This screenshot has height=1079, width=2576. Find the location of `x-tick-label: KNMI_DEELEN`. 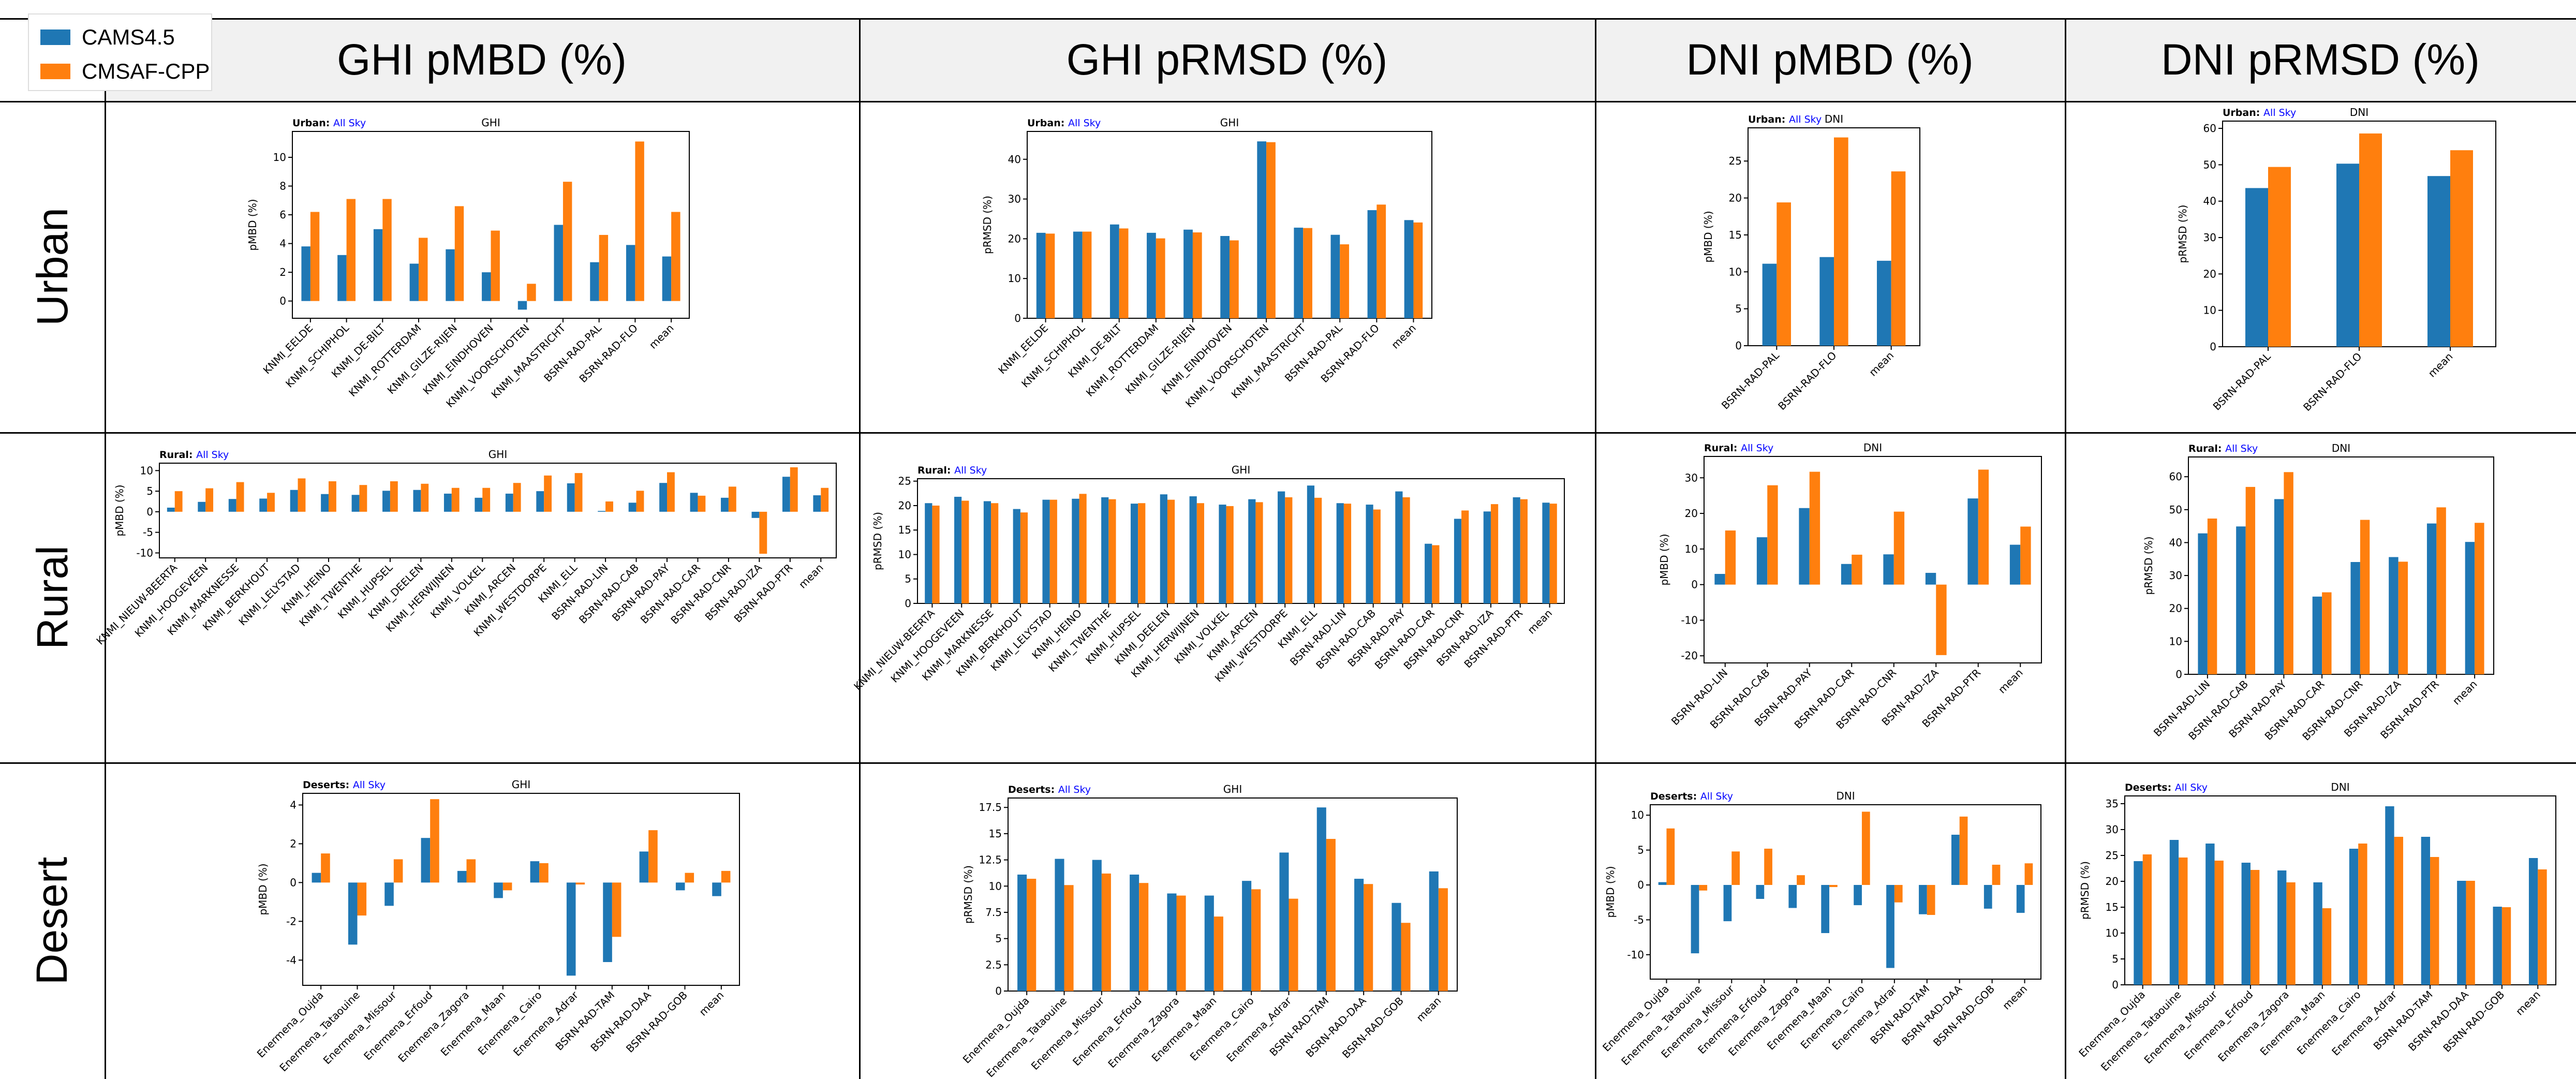

x-tick-label: KNMI_DEELEN is located at coordinates (395, 591).